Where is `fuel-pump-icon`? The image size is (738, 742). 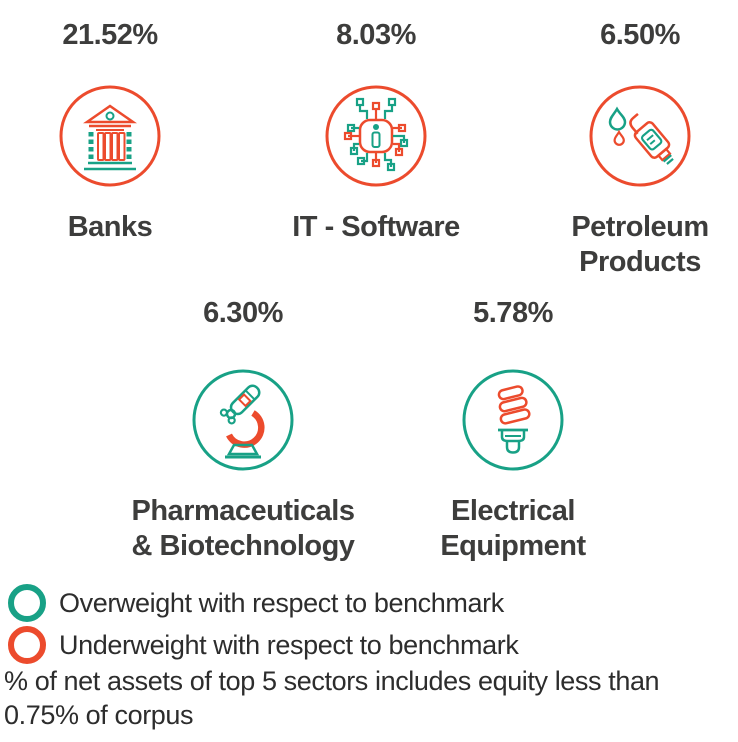 fuel-pump-icon is located at coordinates (640, 136).